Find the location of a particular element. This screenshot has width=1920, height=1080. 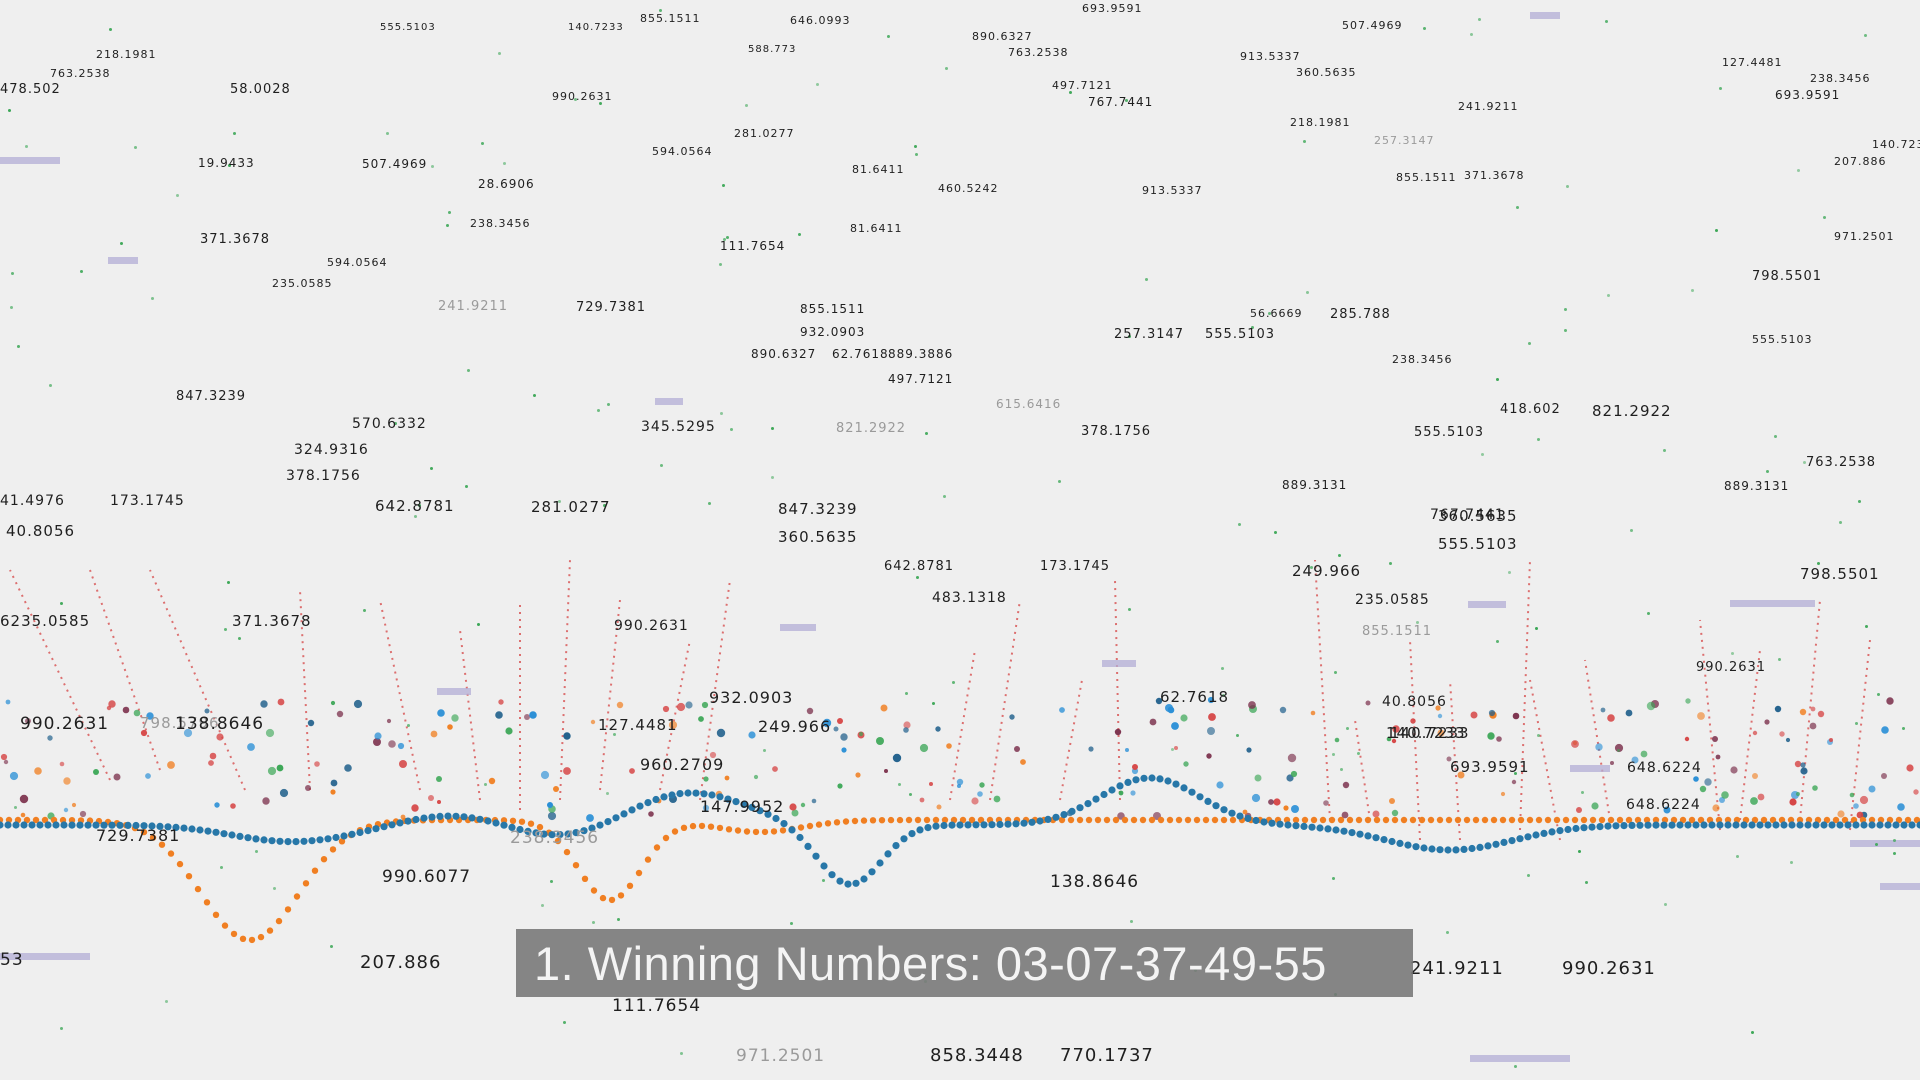

floating-number: 257.3147 is located at coordinates (1149, 334).